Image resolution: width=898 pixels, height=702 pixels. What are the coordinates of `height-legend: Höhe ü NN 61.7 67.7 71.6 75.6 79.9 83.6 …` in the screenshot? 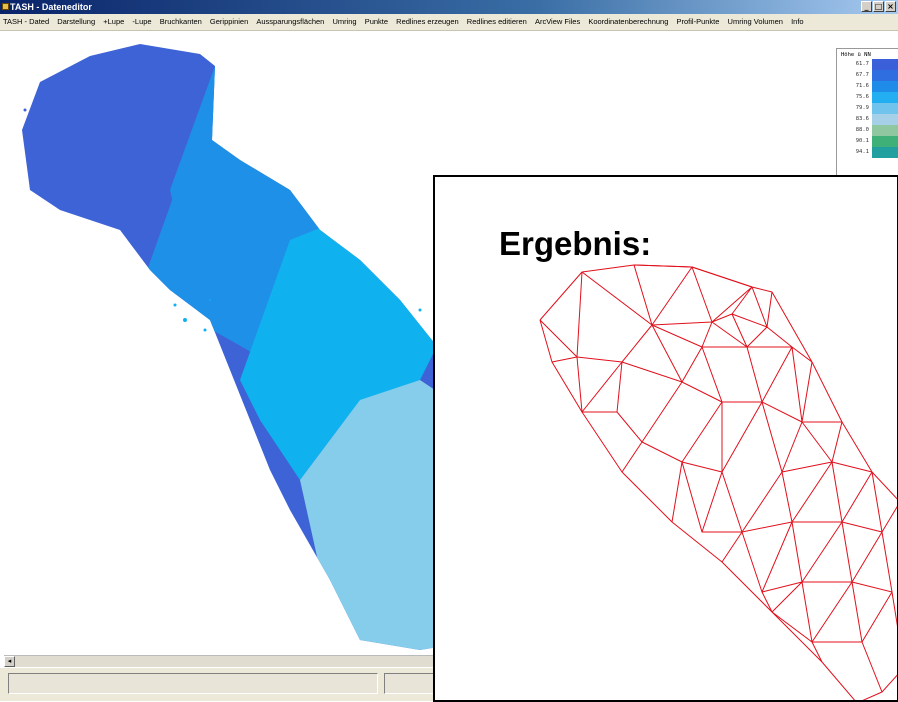 It's located at (867, 113).